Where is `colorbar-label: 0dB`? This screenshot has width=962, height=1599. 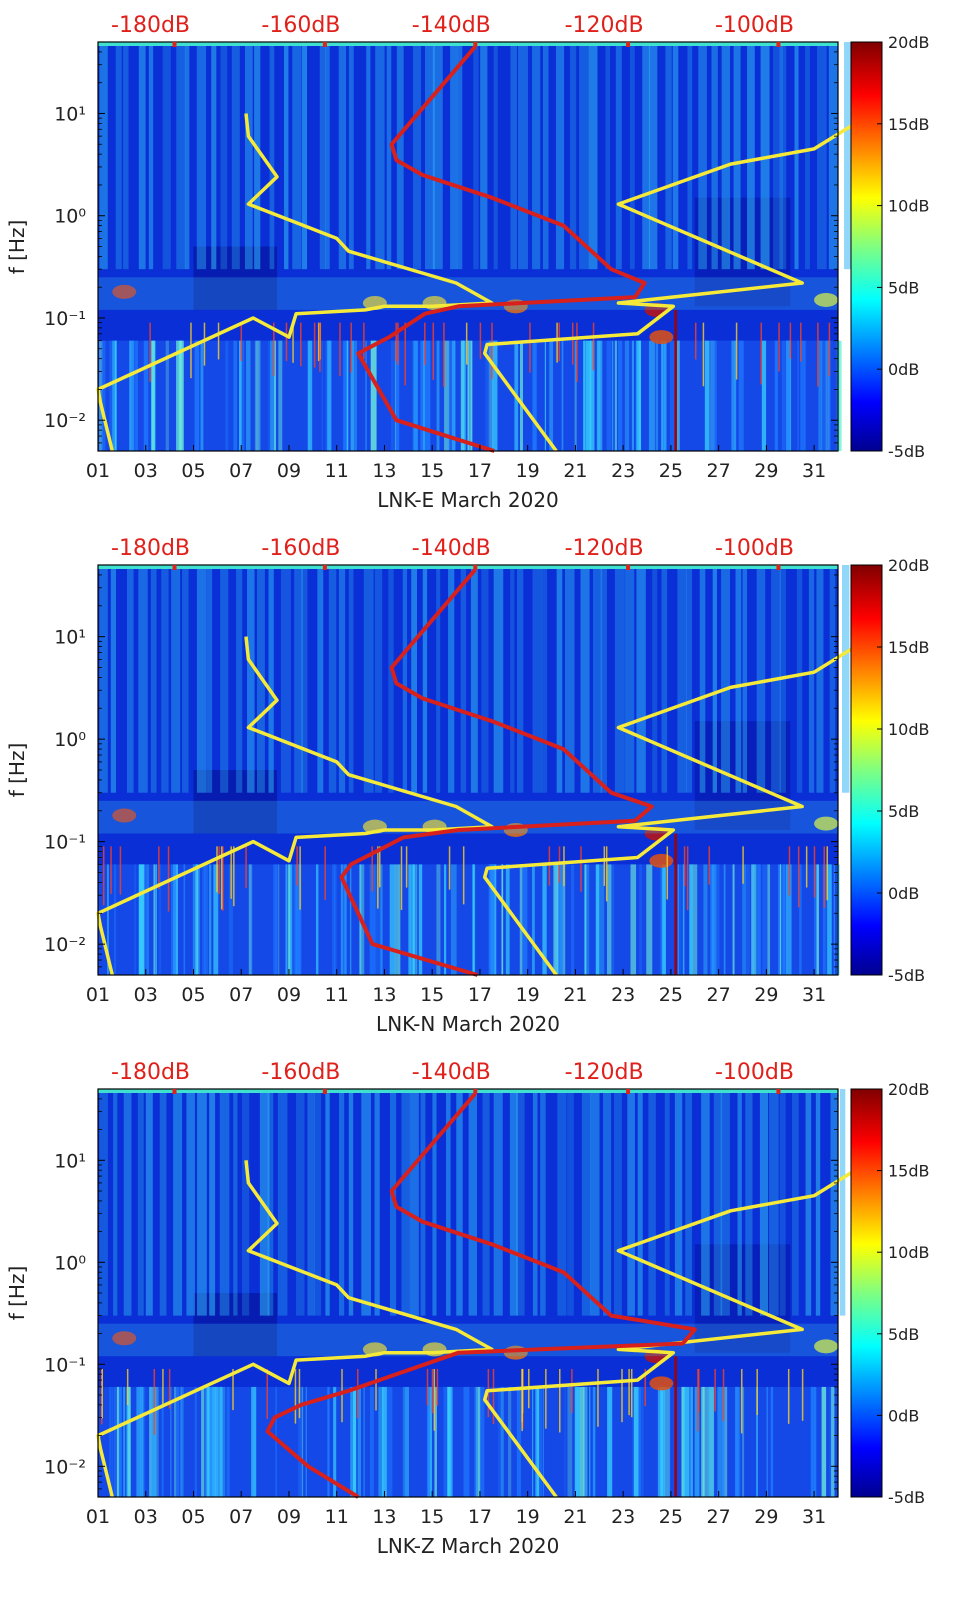
colorbar-label: 0dB is located at coordinates (903, 369).